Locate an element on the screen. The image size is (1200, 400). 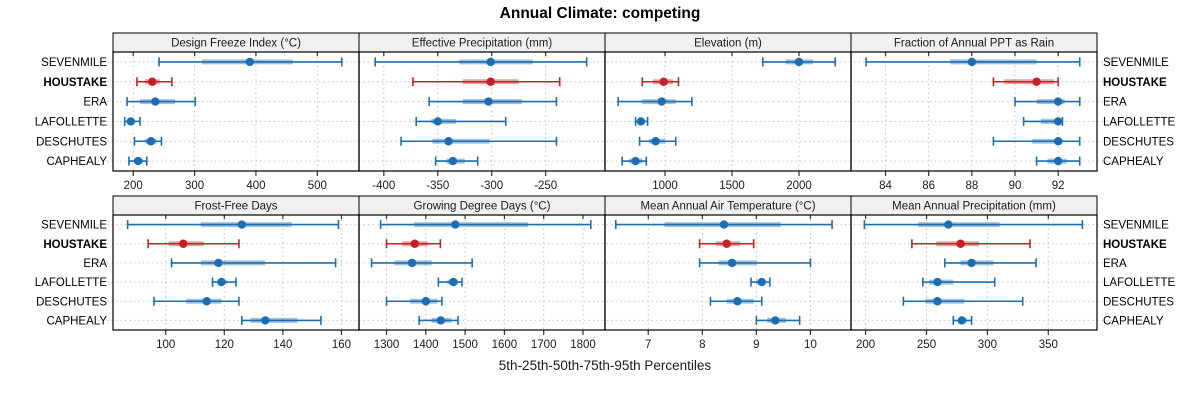
strip-effective-precipitation-mm is located at coordinates (482, 42).